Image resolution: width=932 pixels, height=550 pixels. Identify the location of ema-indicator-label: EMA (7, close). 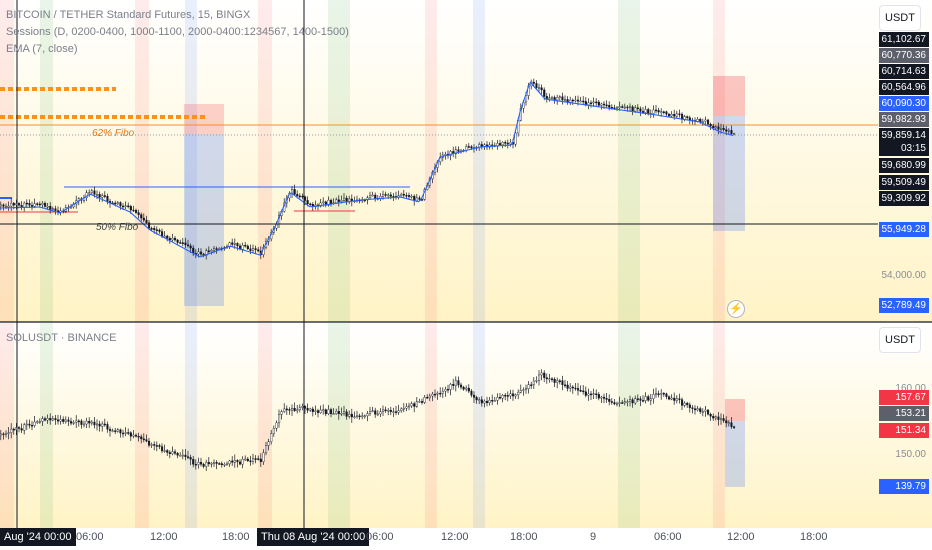
(42, 49).